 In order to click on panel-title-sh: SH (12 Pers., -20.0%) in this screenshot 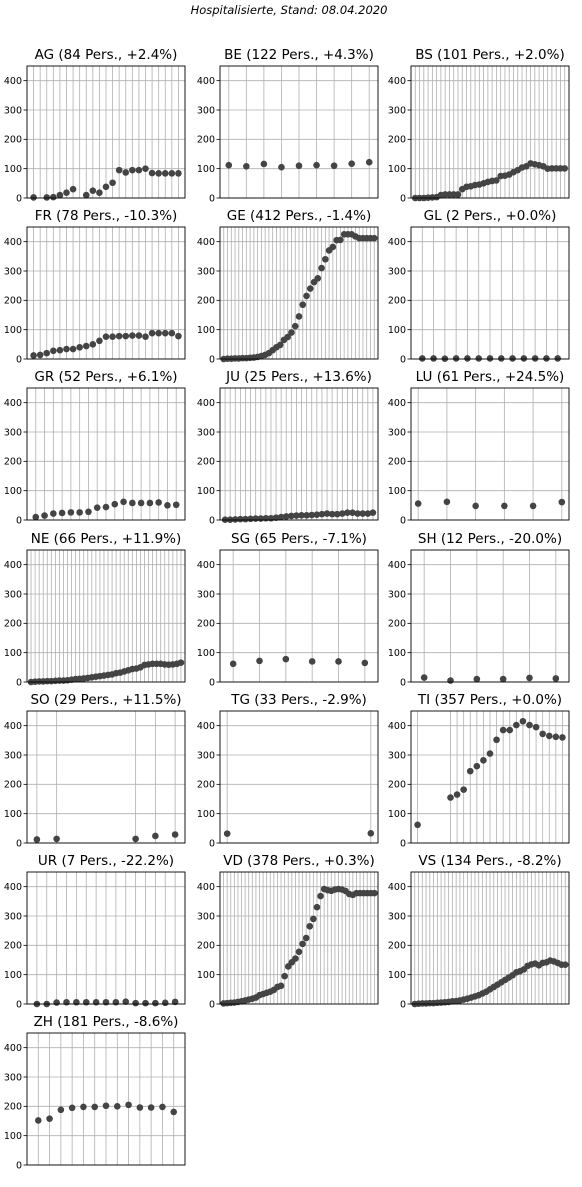, I will do `click(490, 539)`.